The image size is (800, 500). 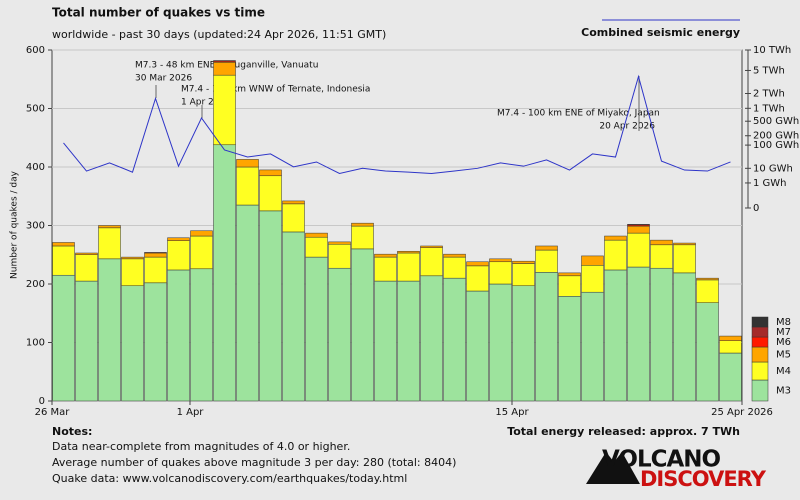 What do you see at coordinates (703, 479) in the screenshot?
I see `logo-bottom: DISCOVERY` at bounding box center [703, 479].